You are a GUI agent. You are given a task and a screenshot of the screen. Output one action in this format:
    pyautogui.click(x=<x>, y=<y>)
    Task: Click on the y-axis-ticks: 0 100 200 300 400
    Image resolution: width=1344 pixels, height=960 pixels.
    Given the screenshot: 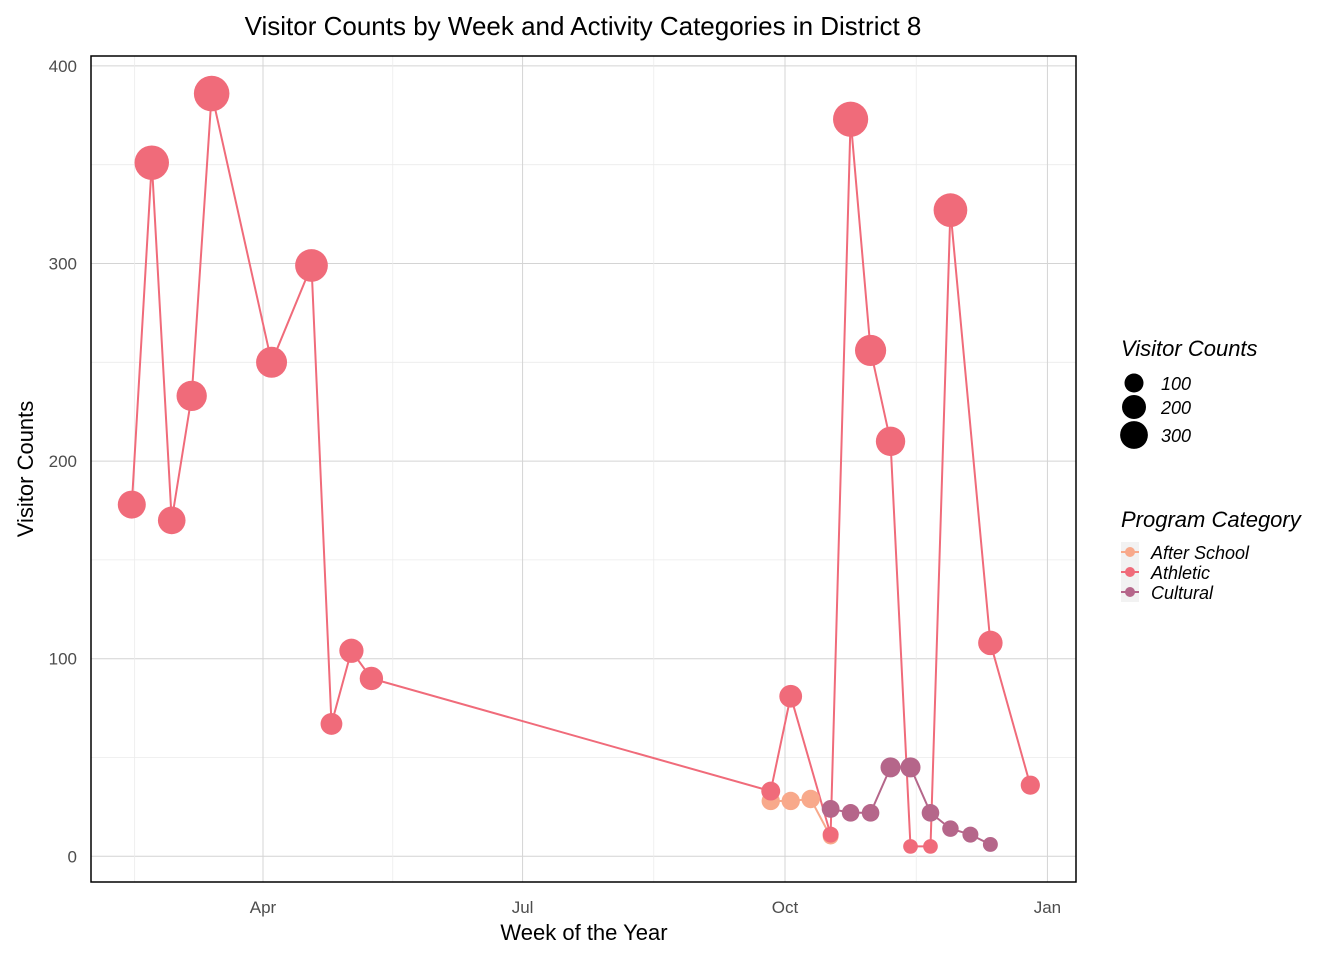 What is the action you would take?
    pyautogui.click(x=63, y=461)
    